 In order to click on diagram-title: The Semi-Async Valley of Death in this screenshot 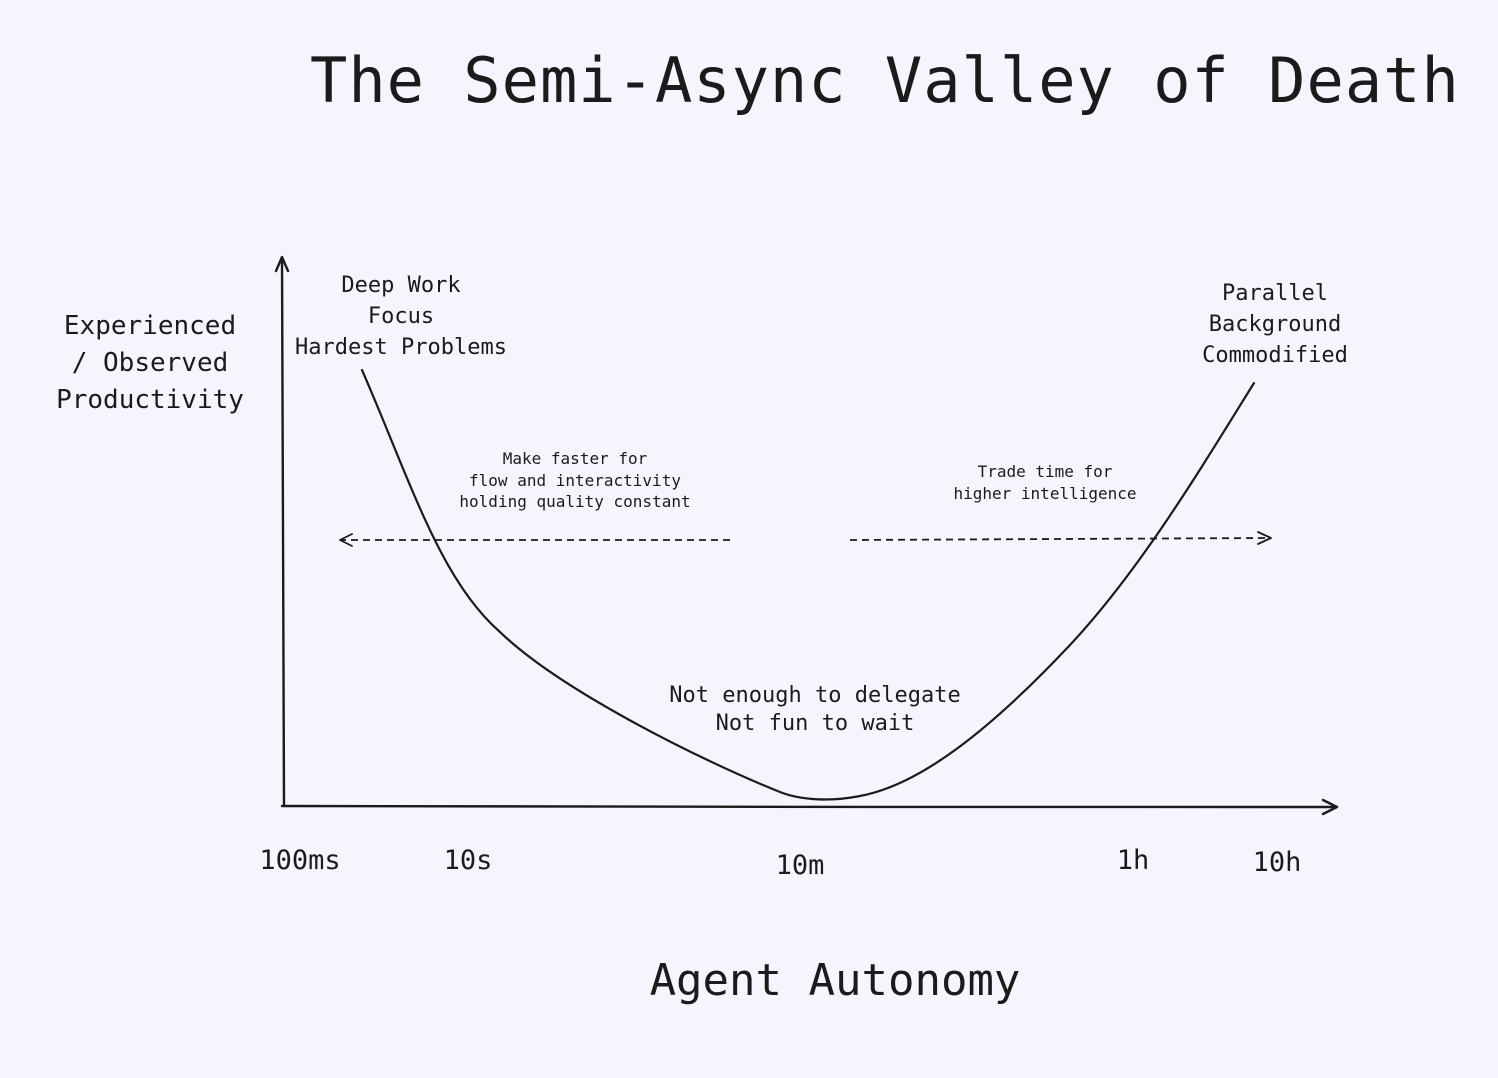, I will do `click(885, 80)`.